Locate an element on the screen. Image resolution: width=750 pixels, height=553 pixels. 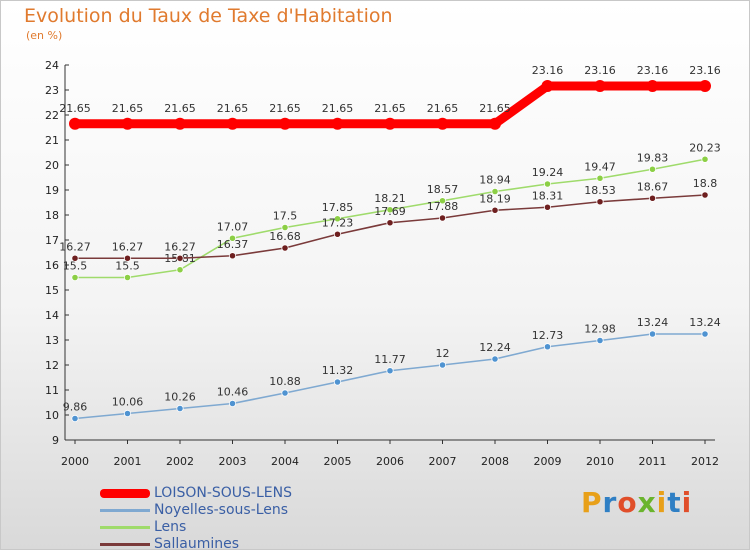
data-label: 17.69 is located at coordinates (390, 211).